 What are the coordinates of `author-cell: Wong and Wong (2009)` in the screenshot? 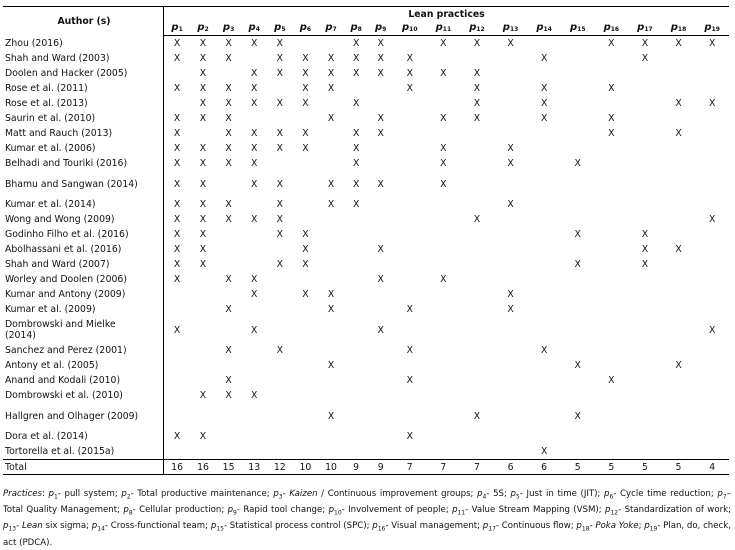 It's located at (83, 219).